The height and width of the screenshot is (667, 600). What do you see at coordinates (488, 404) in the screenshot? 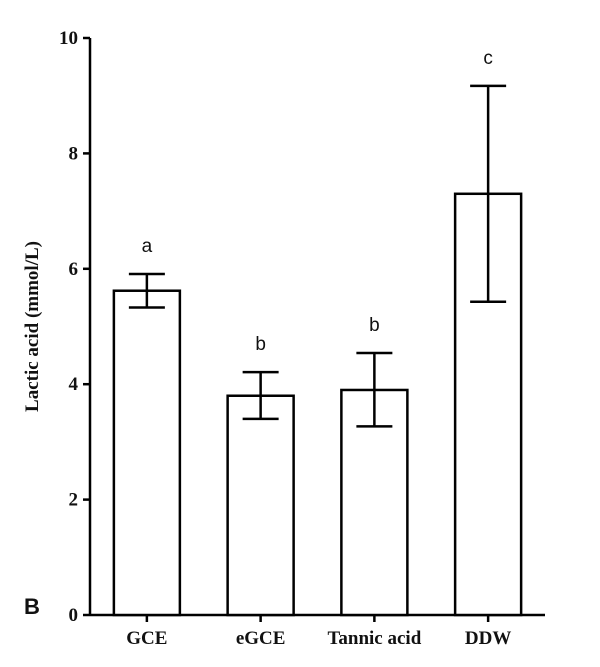
I see `bar-ddw` at bounding box center [488, 404].